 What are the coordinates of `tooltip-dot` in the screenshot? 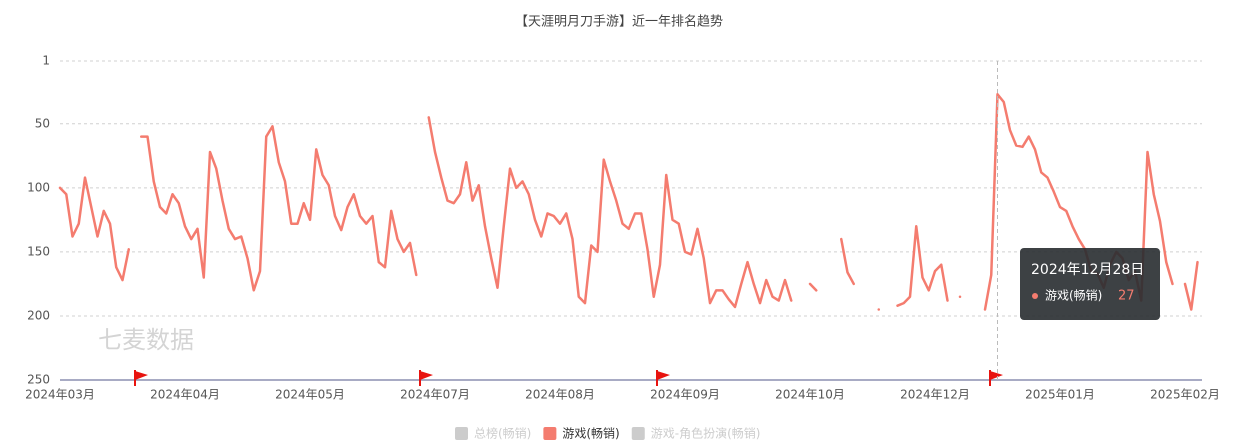 It's located at (1035, 296).